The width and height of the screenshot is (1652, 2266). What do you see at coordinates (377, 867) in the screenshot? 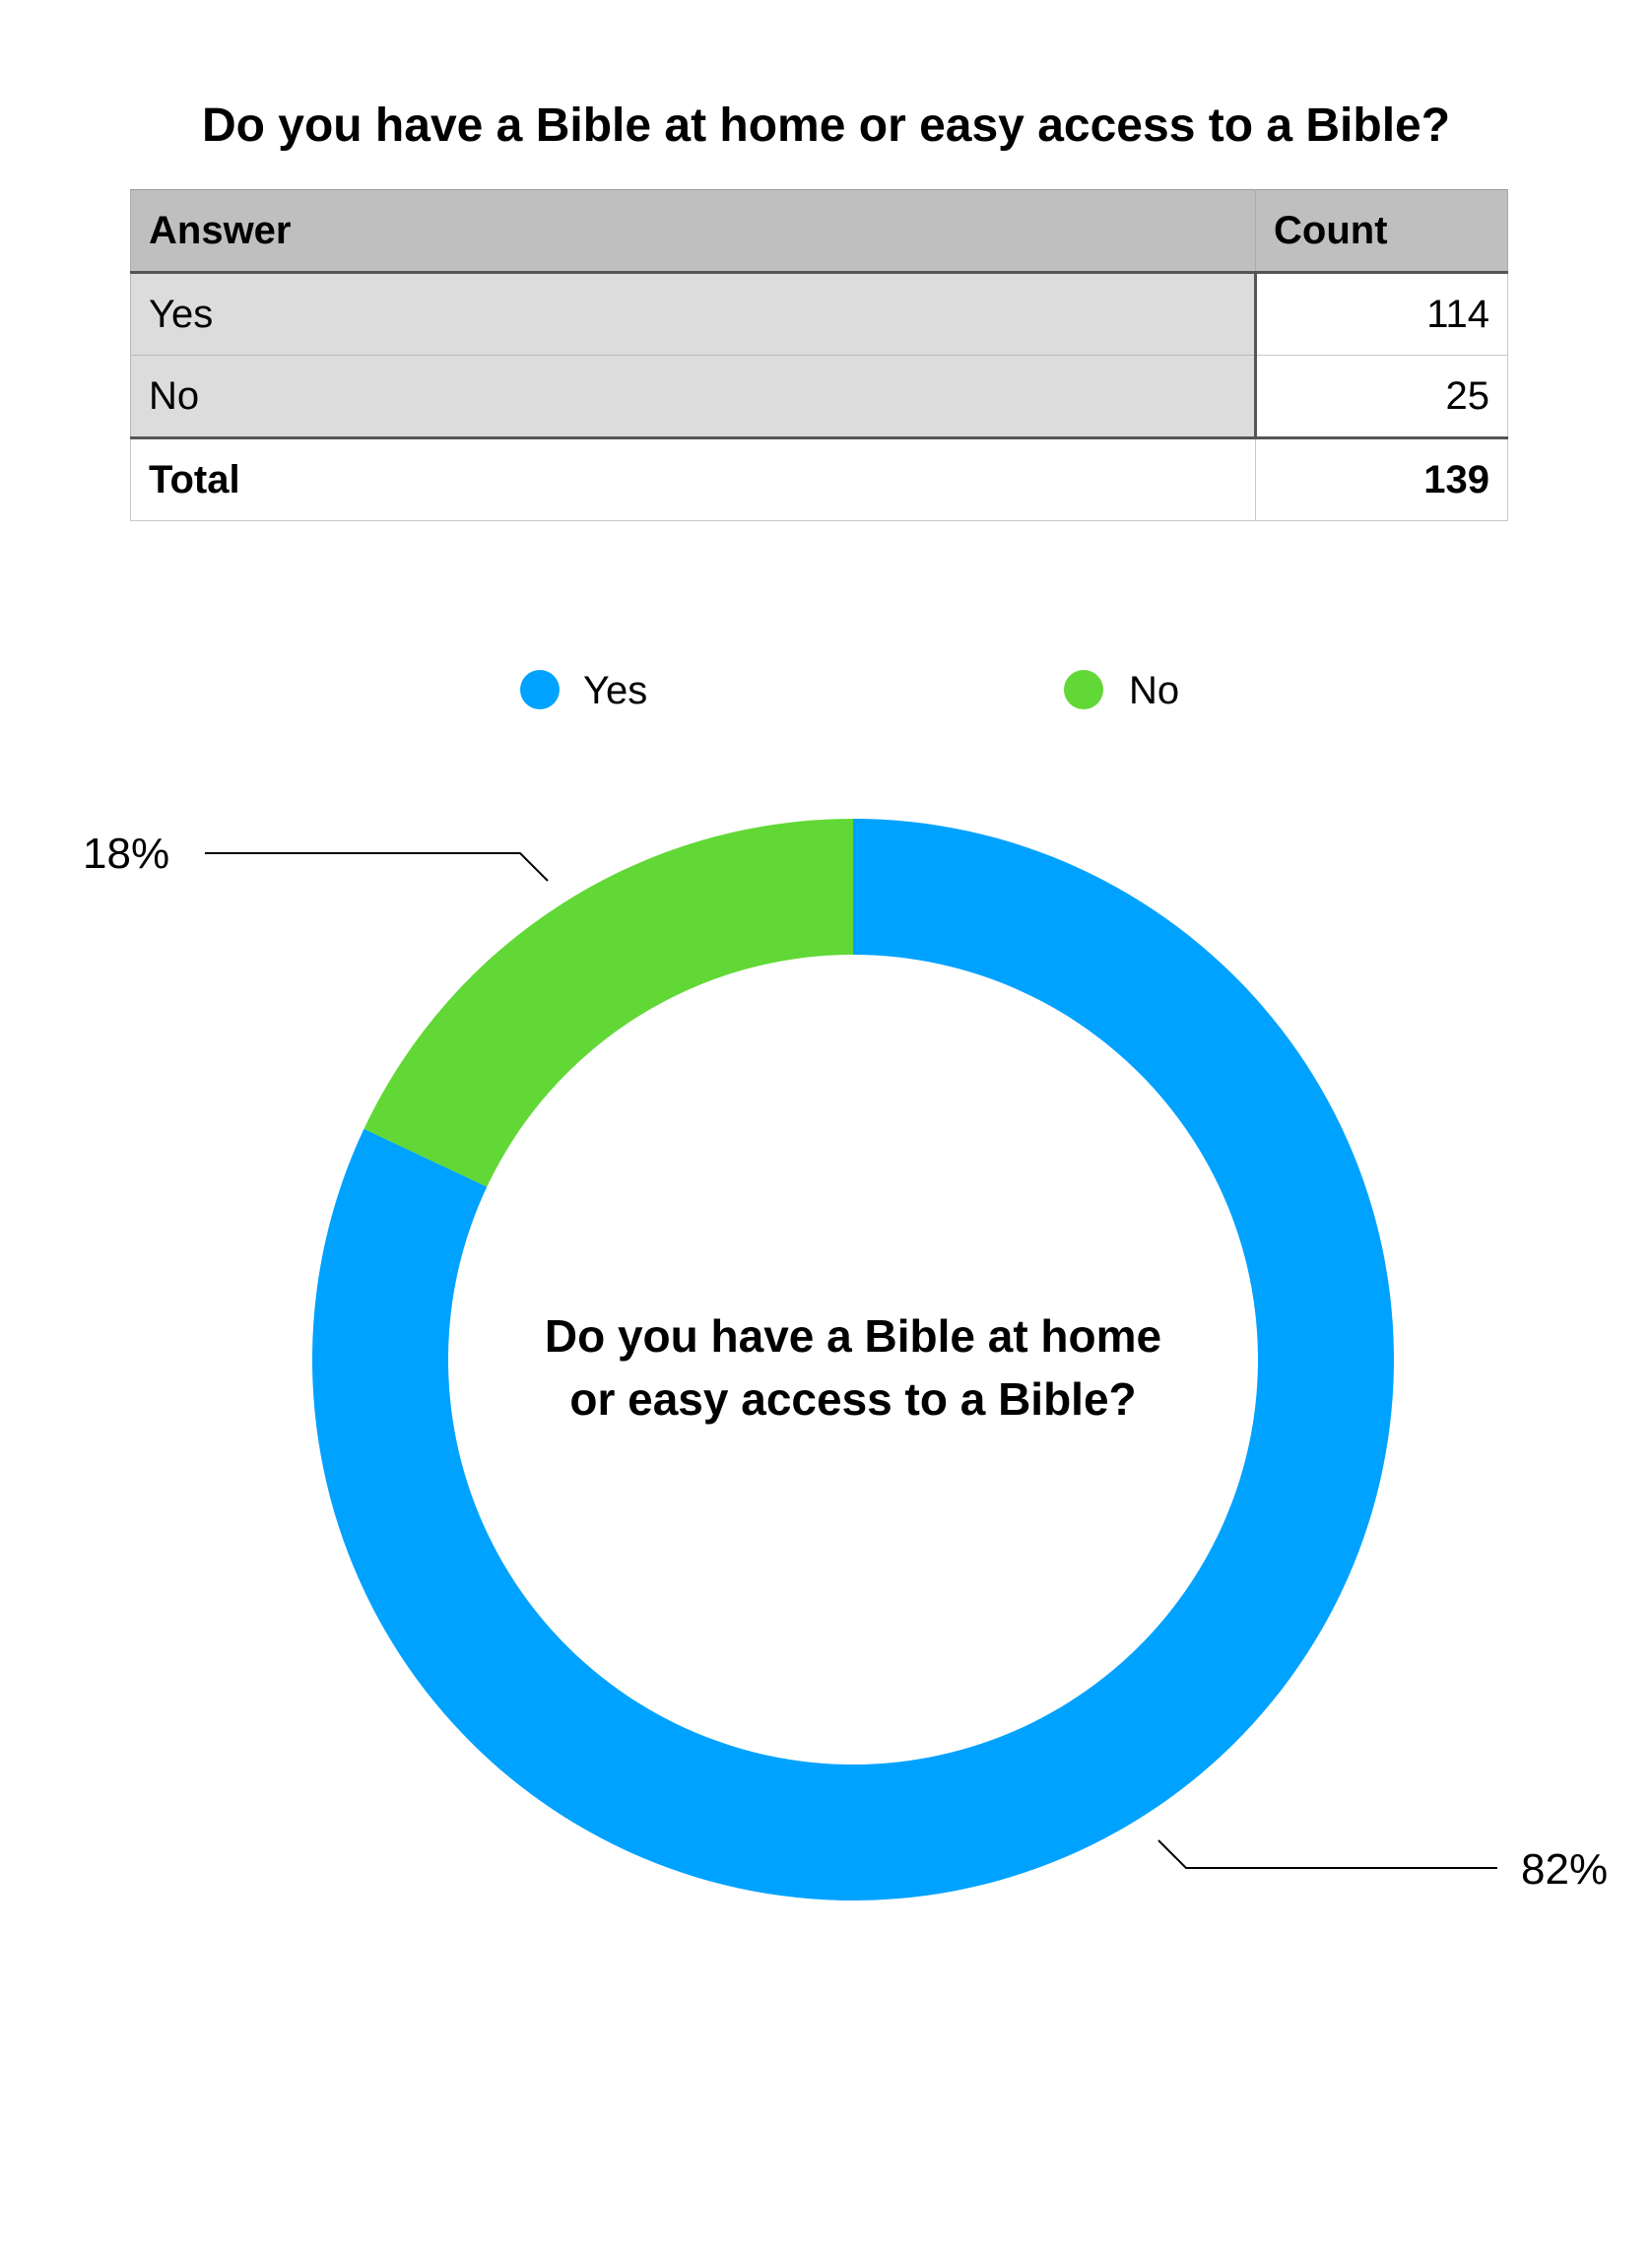
I see `leader-line-no` at bounding box center [377, 867].